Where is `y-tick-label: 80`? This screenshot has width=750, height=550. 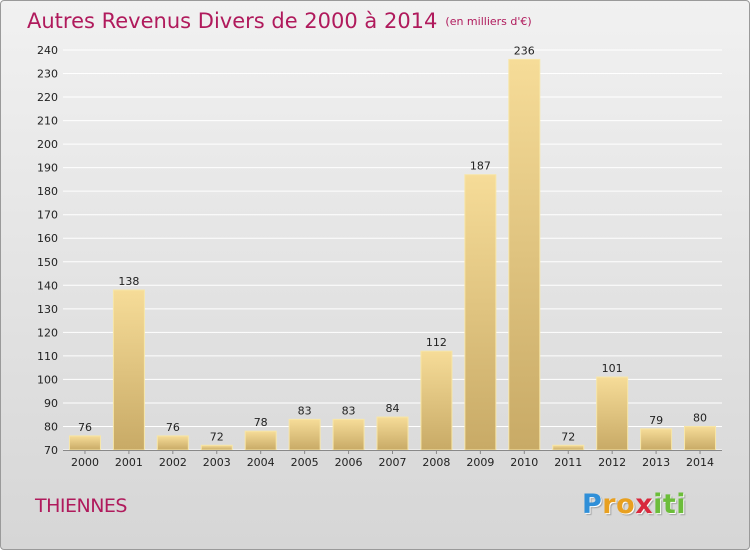
y-tick-label: 80 is located at coordinates (51, 426).